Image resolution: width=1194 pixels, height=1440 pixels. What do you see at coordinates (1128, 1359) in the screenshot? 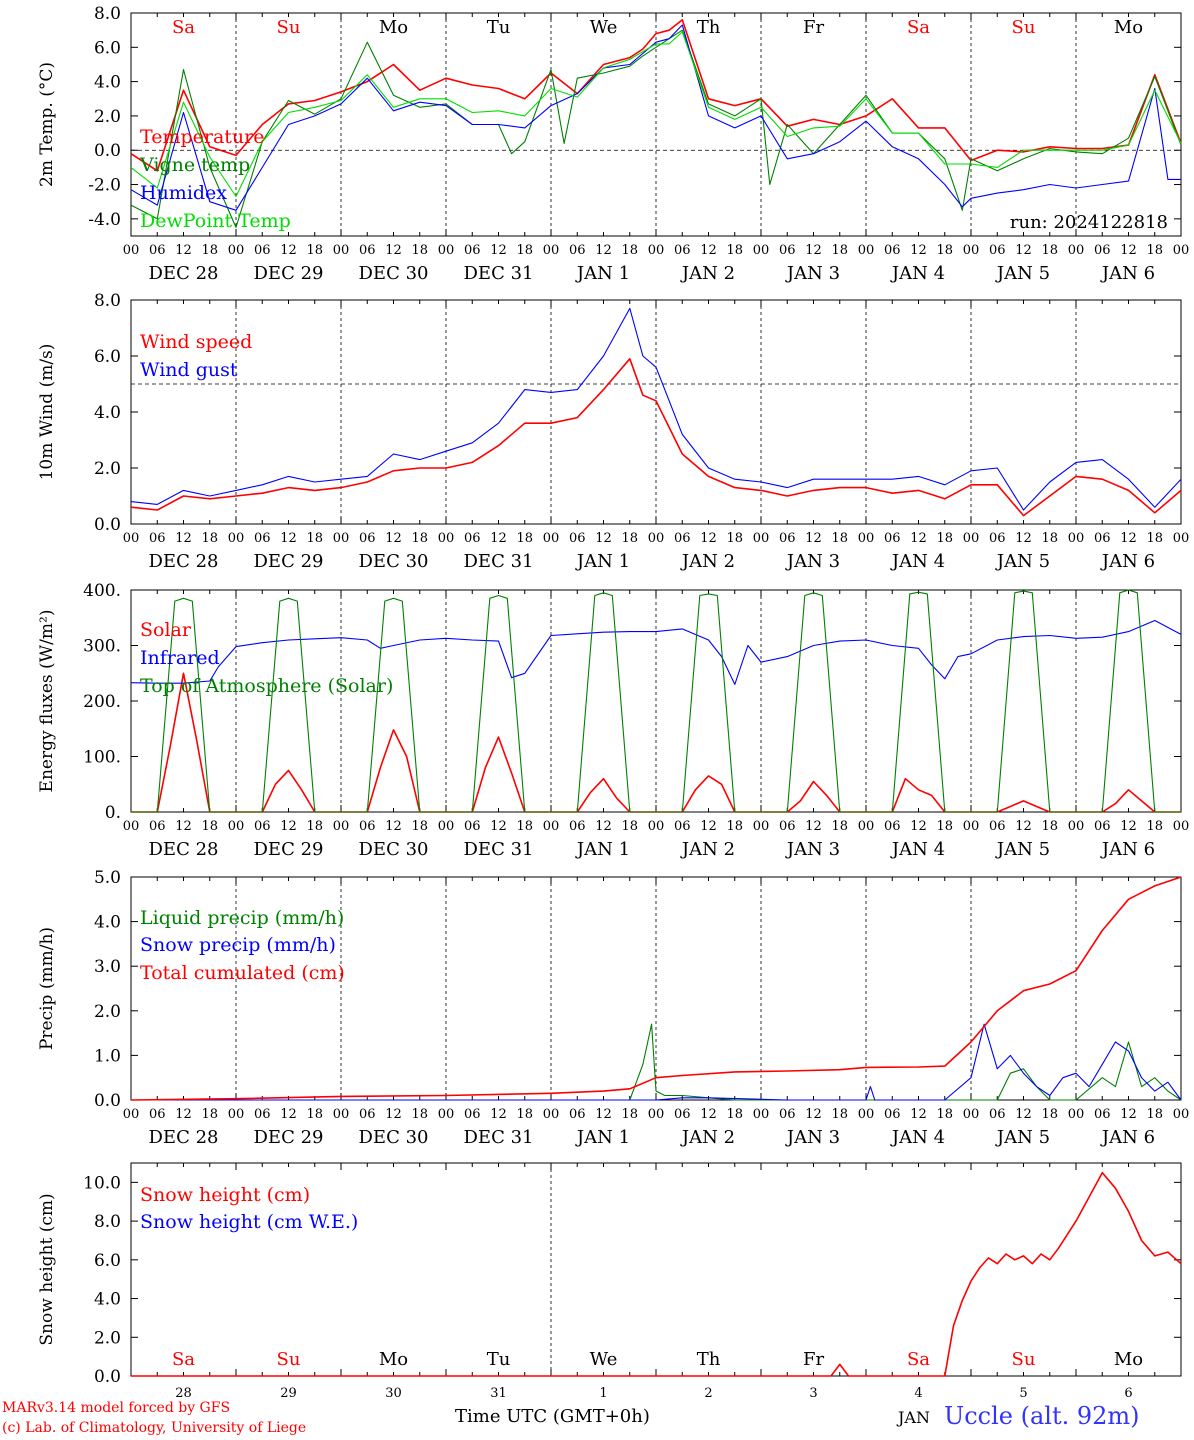
I see `day-name: Mo` at bounding box center [1128, 1359].